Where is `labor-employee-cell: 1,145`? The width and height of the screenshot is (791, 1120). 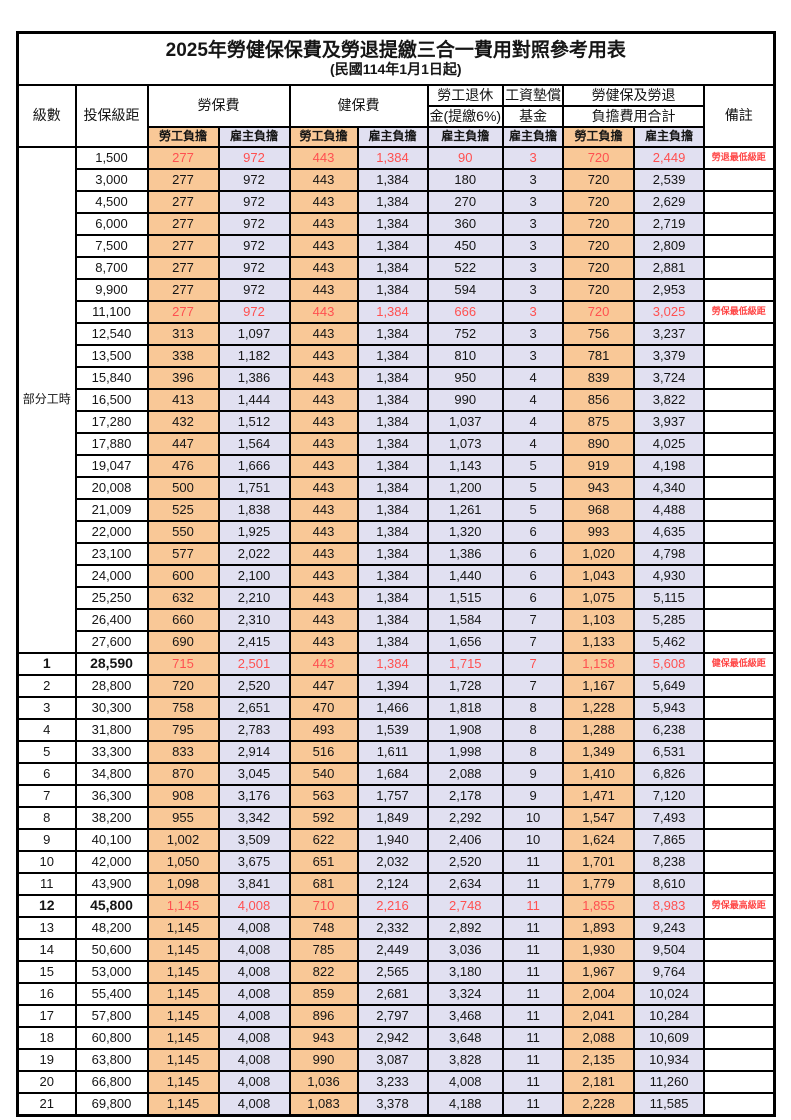
labor-employee-cell: 1,145 is located at coordinates (183, 928).